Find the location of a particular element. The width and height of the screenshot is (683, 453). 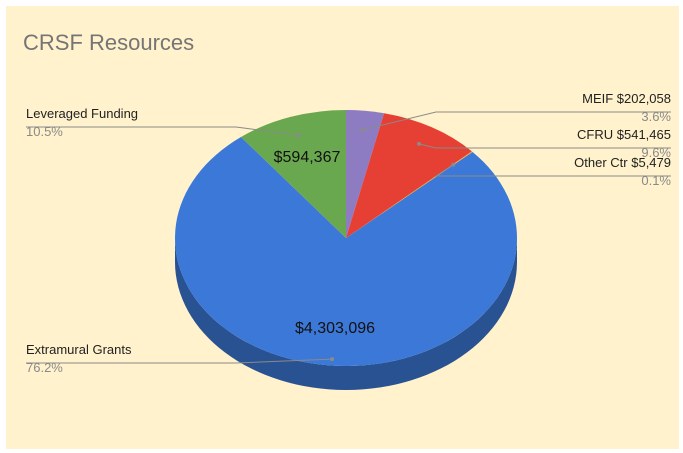

leader-dot-other-ctr is located at coordinates (453, 164).